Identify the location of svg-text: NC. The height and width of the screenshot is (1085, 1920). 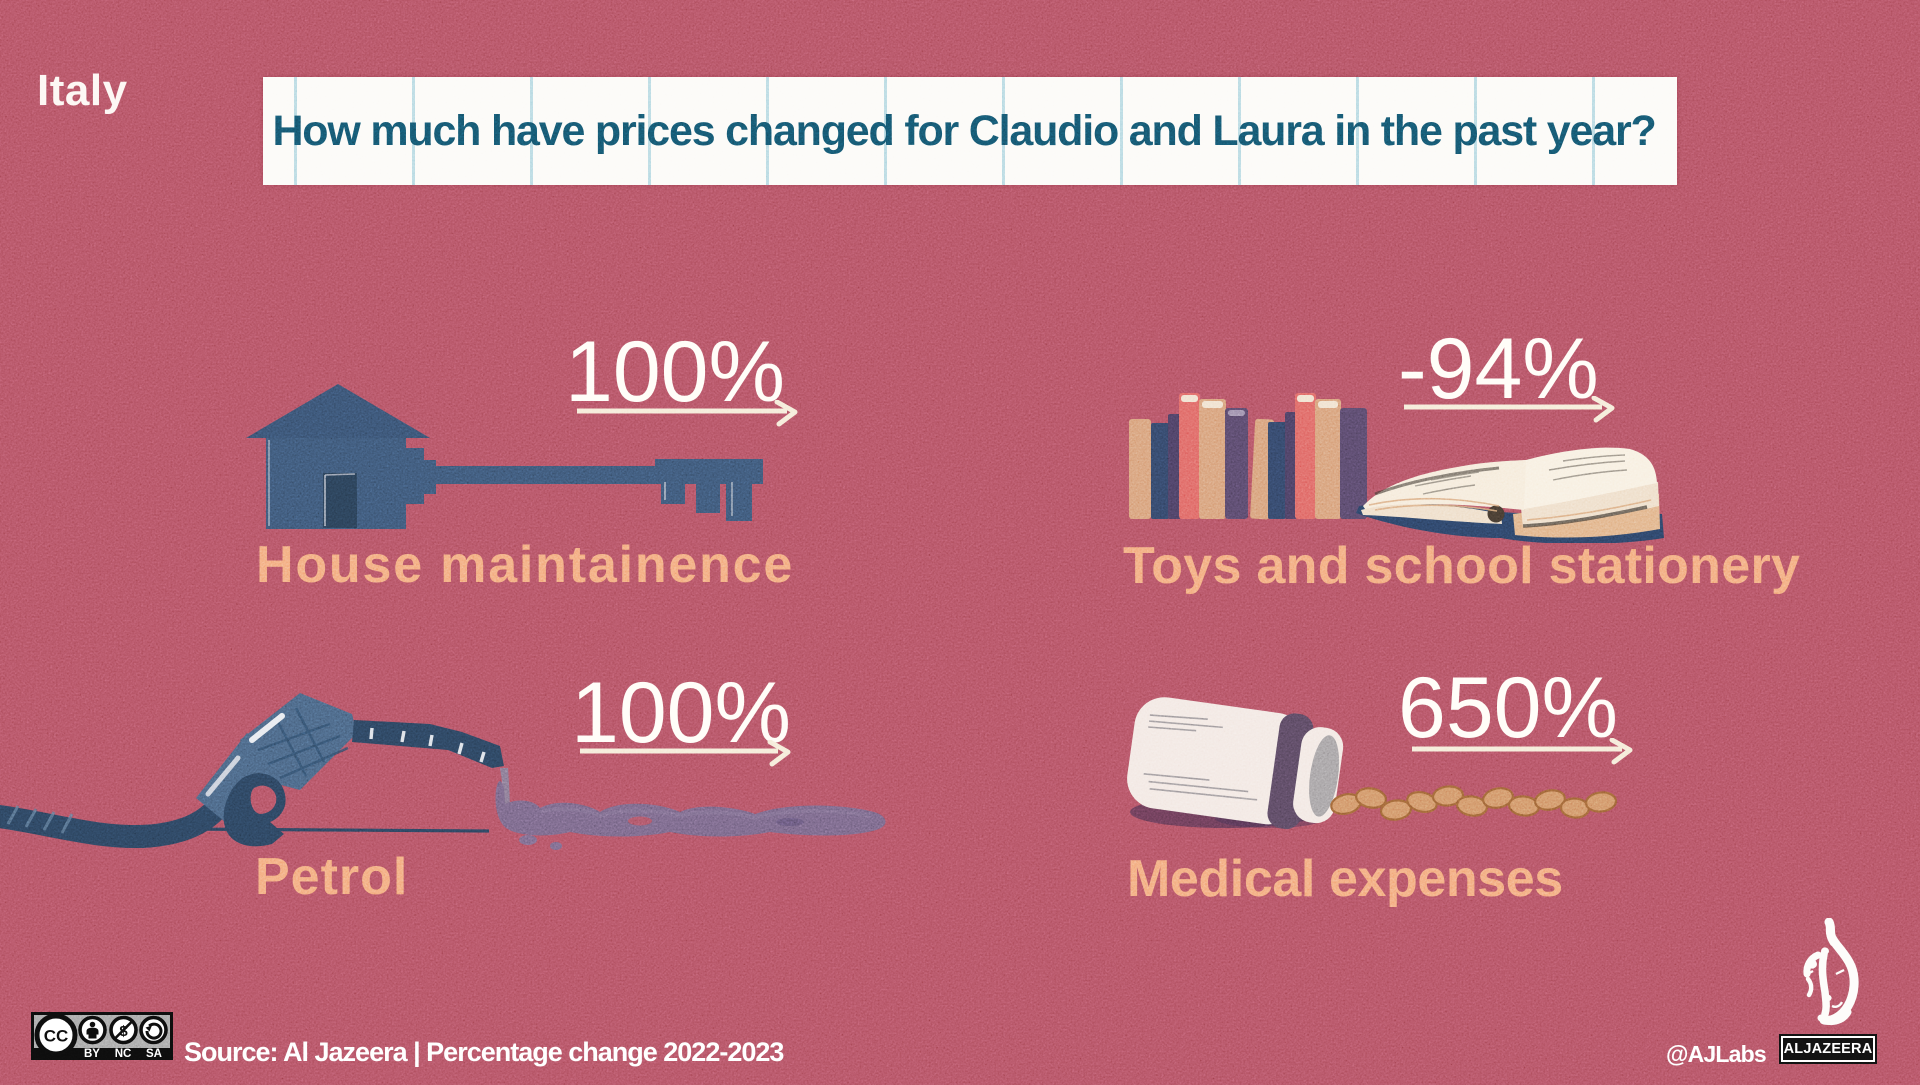
(123, 1054).